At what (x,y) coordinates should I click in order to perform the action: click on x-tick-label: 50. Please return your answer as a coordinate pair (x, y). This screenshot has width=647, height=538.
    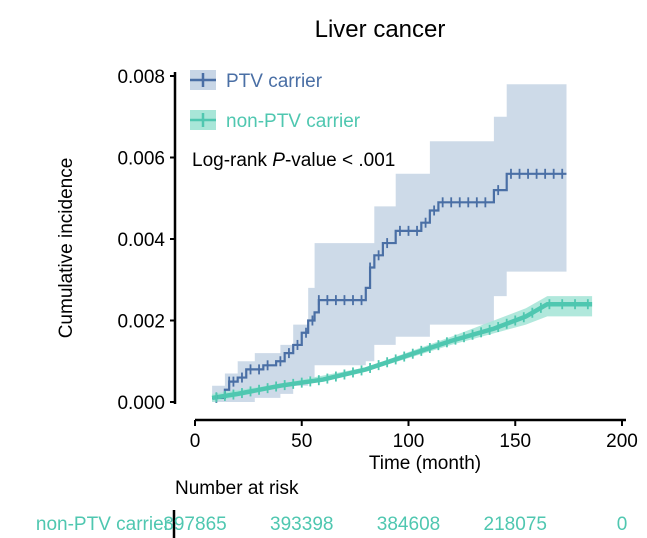
    Looking at the image, I should click on (301, 441).